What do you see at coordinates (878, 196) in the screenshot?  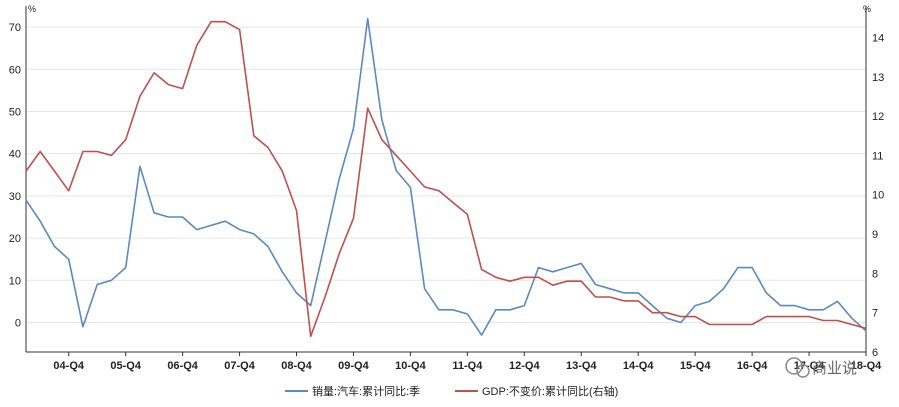 I see `y-right-tick-label: 10` at bounding box center [878, 196].